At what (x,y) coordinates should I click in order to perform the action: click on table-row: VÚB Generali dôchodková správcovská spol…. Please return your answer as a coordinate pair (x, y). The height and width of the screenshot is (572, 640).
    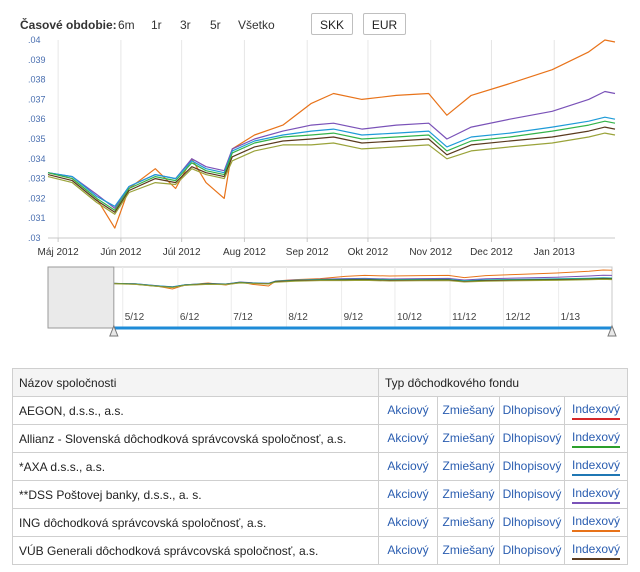
    Looking at the image, I should click on (320, 550).